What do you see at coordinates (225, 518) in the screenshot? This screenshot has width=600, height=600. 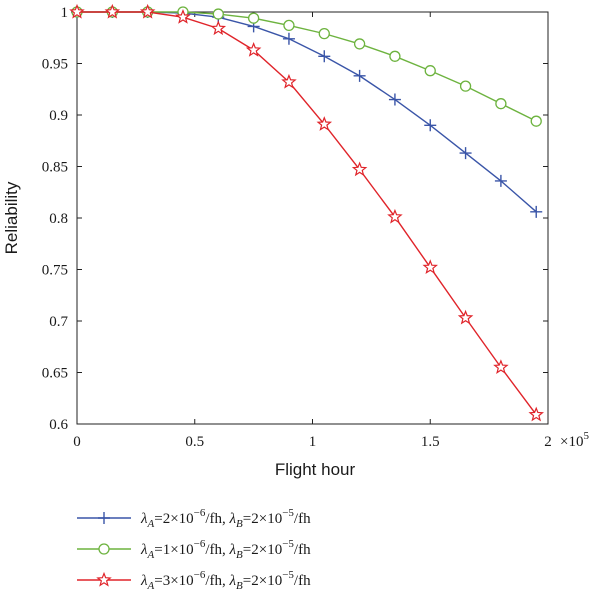 I see `legend-label: λA=2×10−6/fh, λB=2×10−5/fh` at bounding box center [225, 518].